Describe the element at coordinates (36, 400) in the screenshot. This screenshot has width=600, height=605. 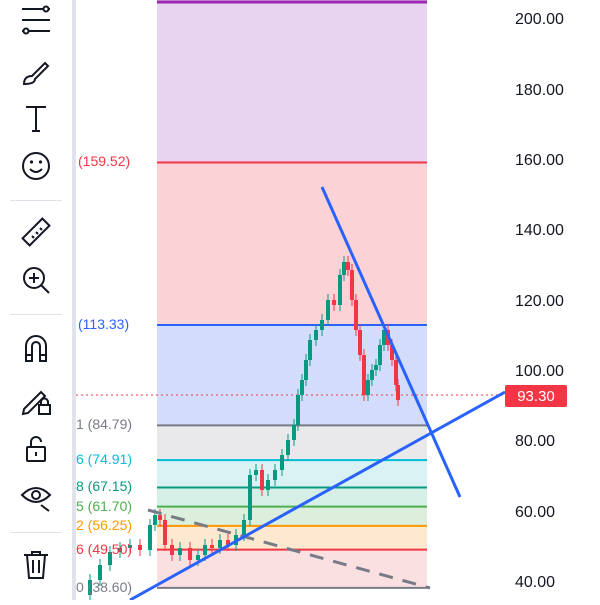
I see `lock-drawing-icon` at that location.